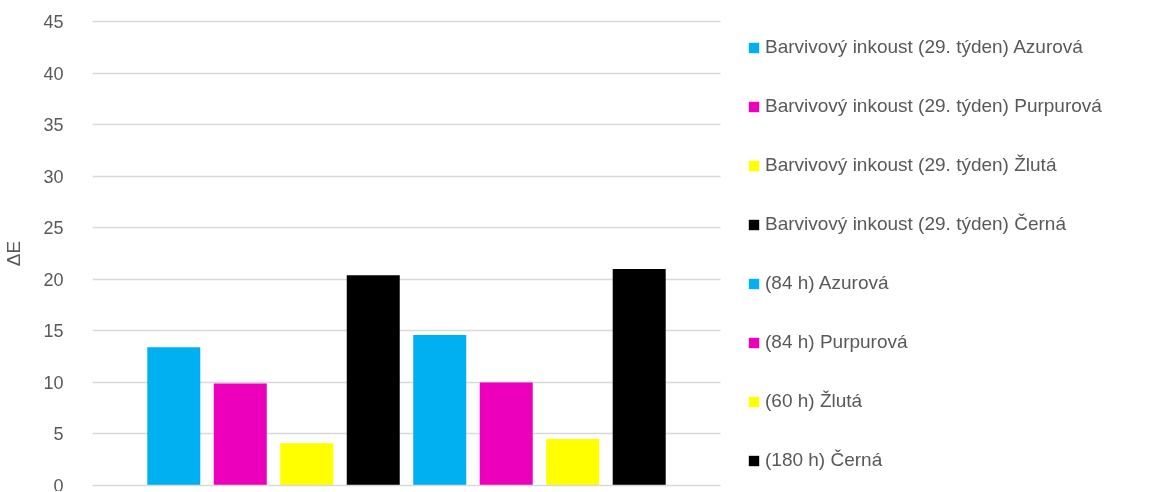  I want to click on legend-label: (84 h) Purpurová, so click(836, 342).